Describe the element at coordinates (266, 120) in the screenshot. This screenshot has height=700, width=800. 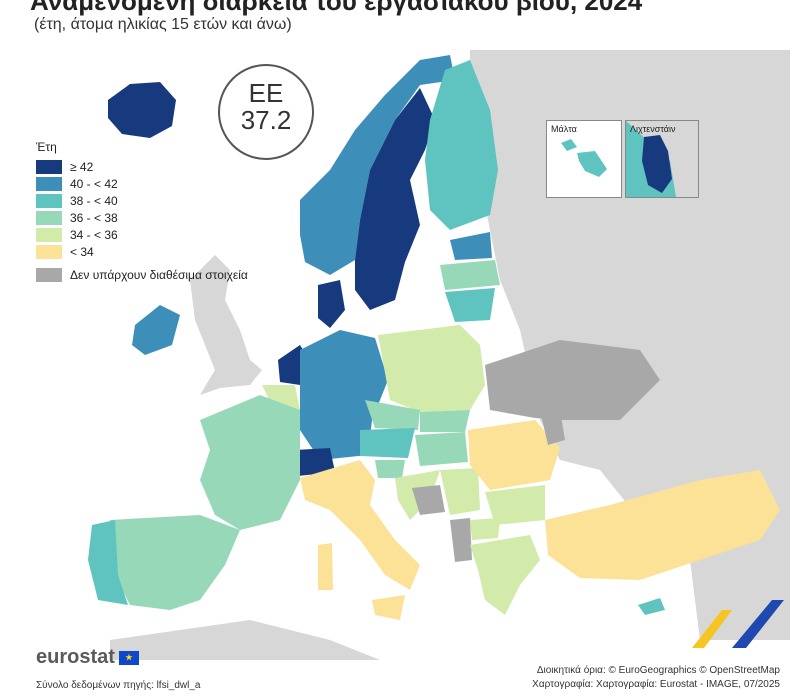
I see `eu-value: 37.2` at that location.